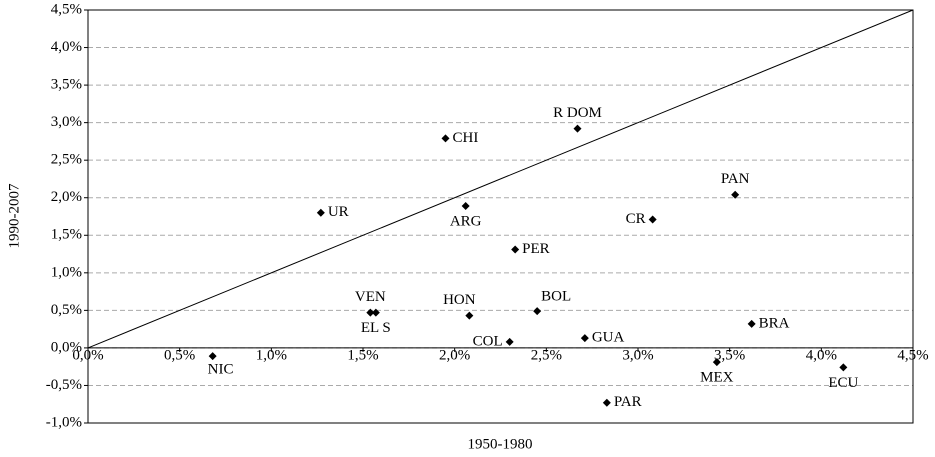 This screenshot has height=457, width=935. I want to click on y-tick-label: 3,0%, so click(66, 122).